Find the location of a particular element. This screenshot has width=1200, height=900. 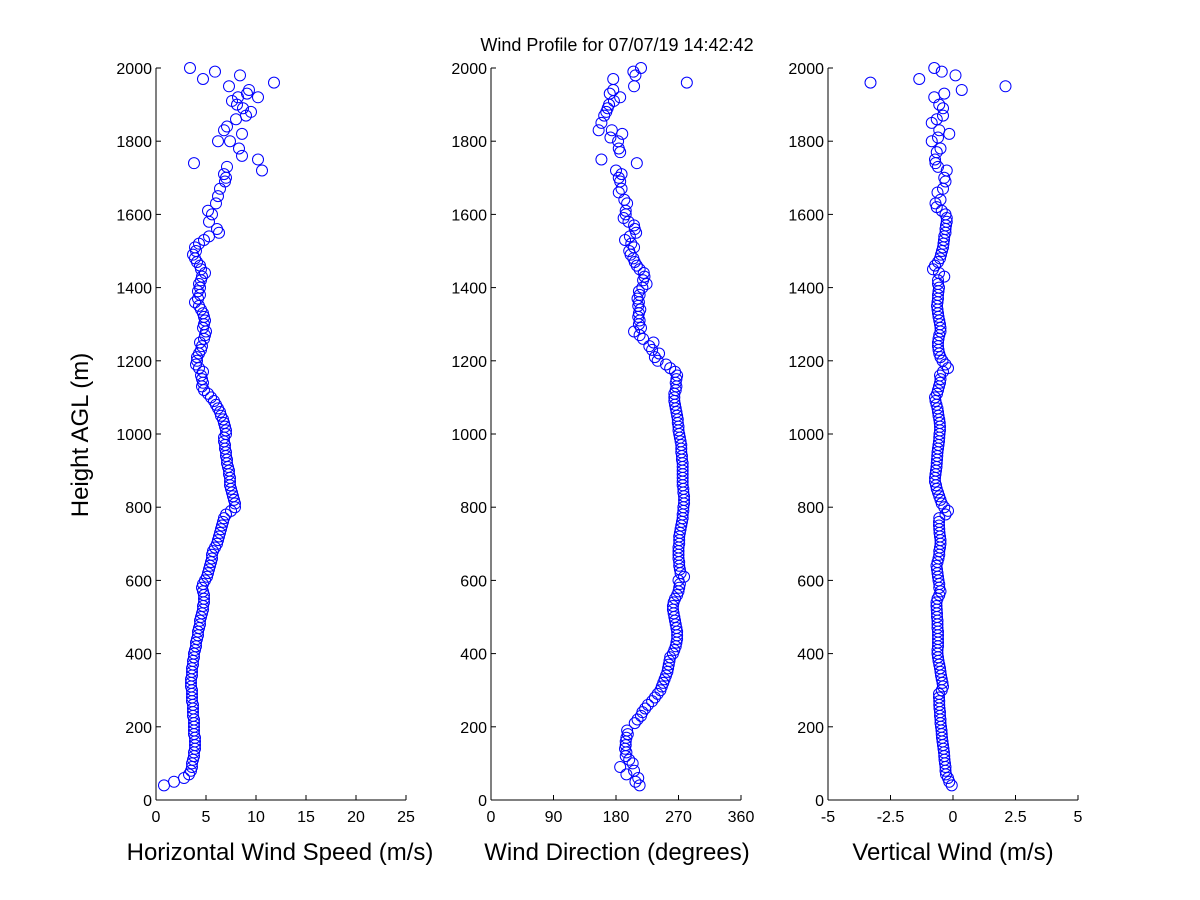

y-tick-label: 600 is located at coordinates (810, 581).